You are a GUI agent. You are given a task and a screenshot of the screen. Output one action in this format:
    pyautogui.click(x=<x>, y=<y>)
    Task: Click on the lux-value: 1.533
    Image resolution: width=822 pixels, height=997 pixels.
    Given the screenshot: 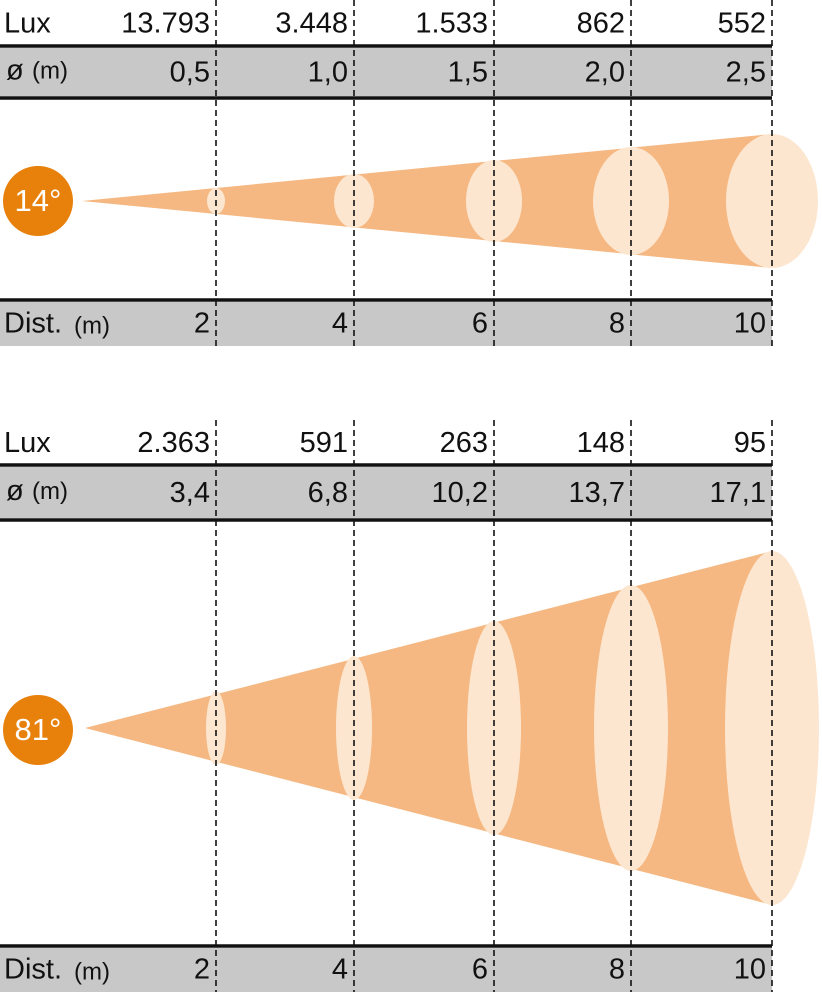 What is the action you would take?
    pyautogui.click(x=451, y=24)
    